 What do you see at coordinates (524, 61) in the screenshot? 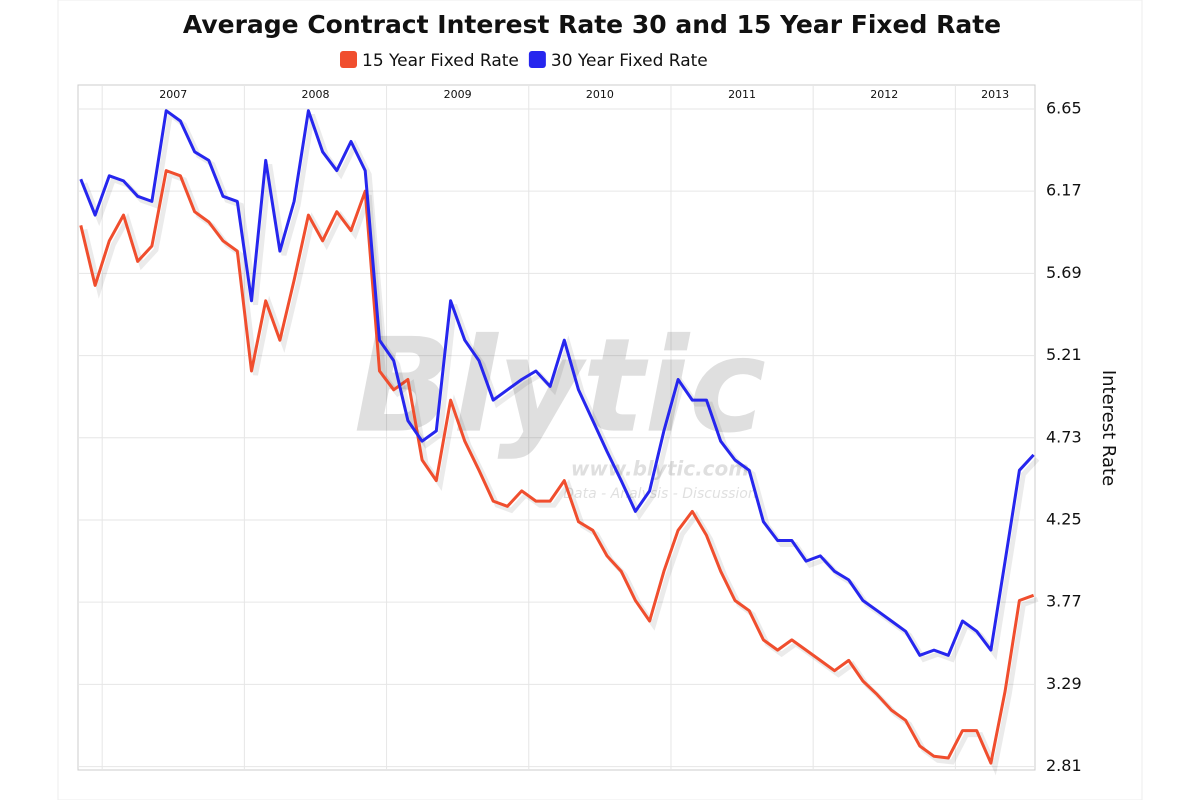
I see `legend: 15 Year Fixed Rate 30 Year Fixed Rate` at bounding box center [524, 61].